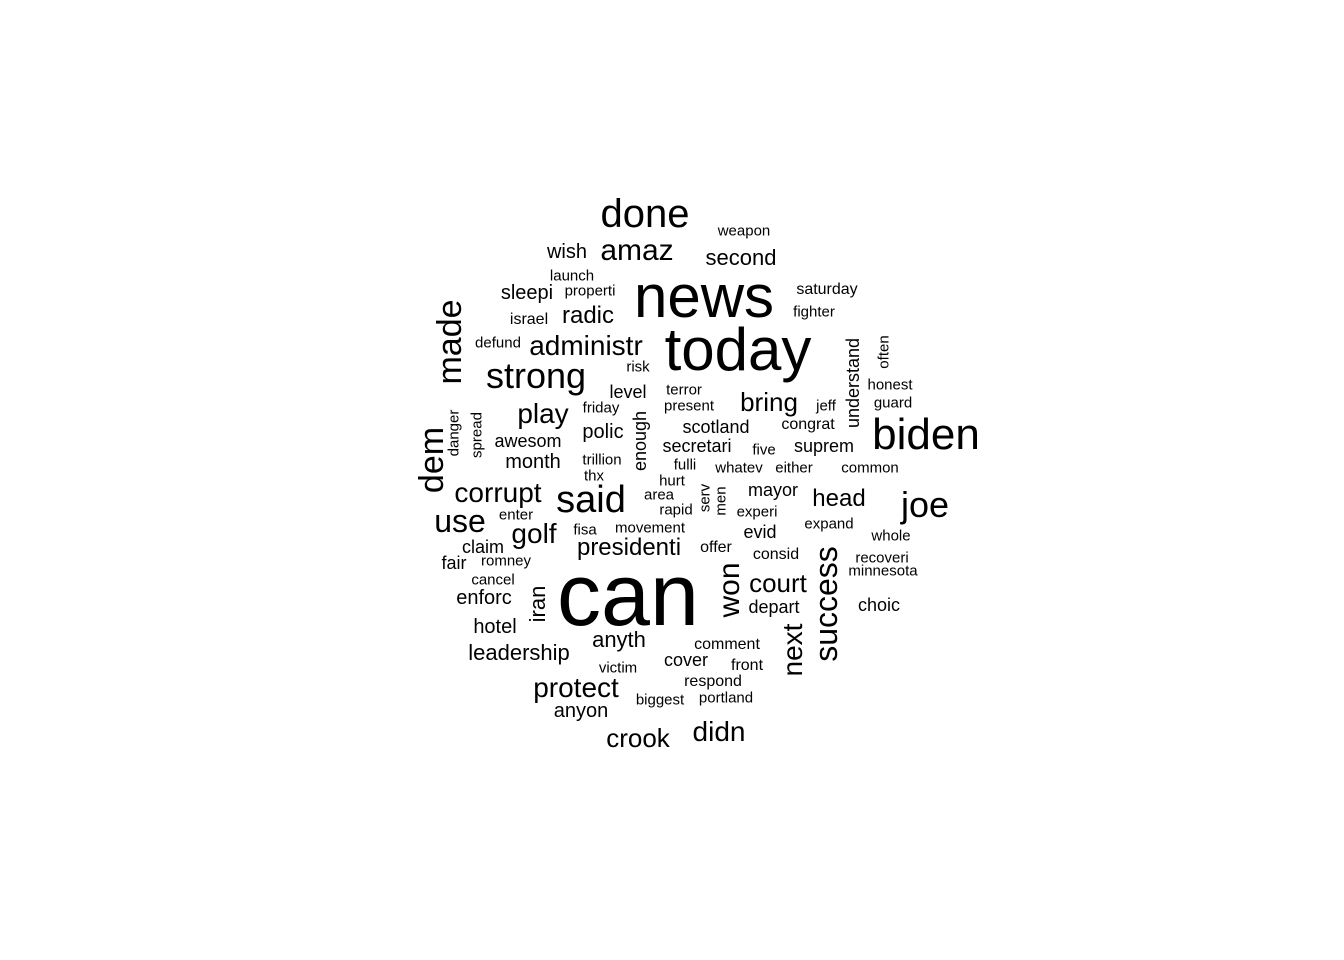  Describe the element at coordinates (879, 605) in the screenshot. I see `word-choic: choic` at that location.